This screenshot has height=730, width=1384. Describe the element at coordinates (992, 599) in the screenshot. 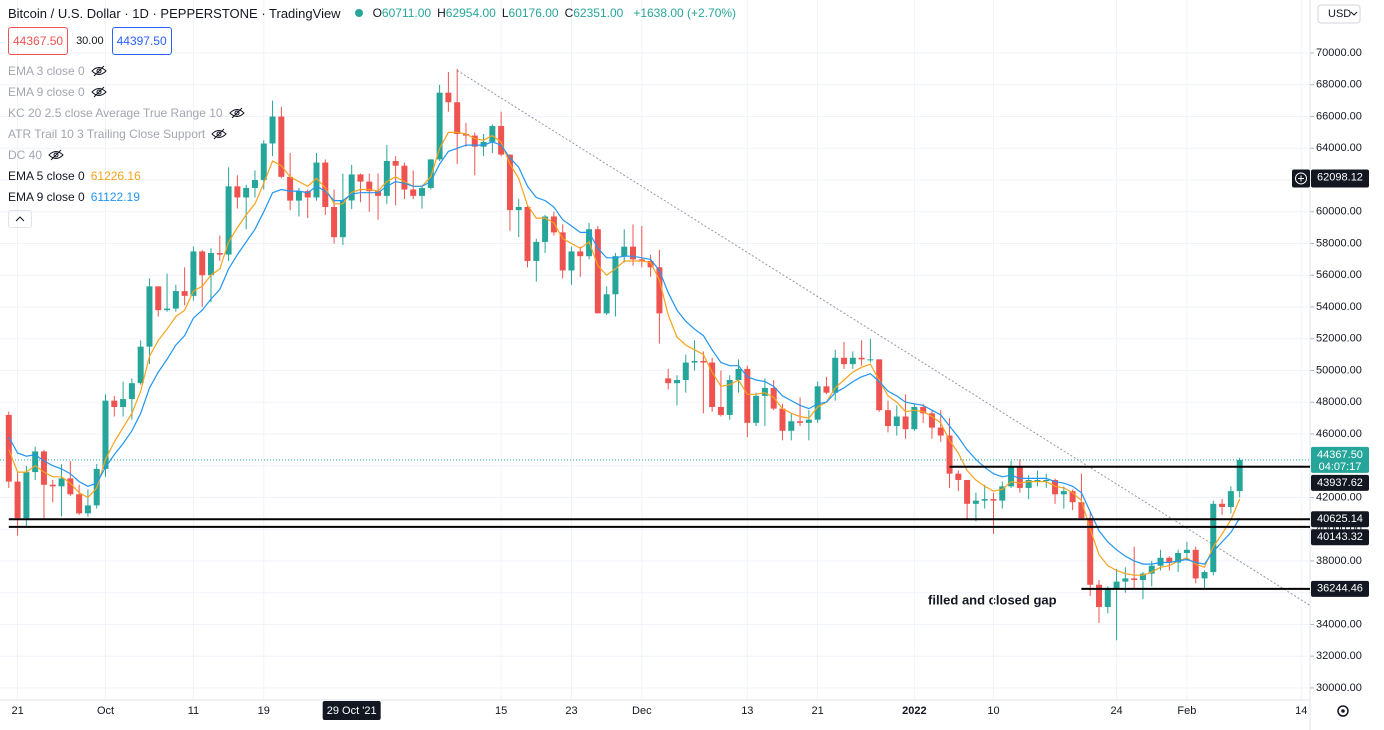

I see `annotation: filled and closed gap` at that location.